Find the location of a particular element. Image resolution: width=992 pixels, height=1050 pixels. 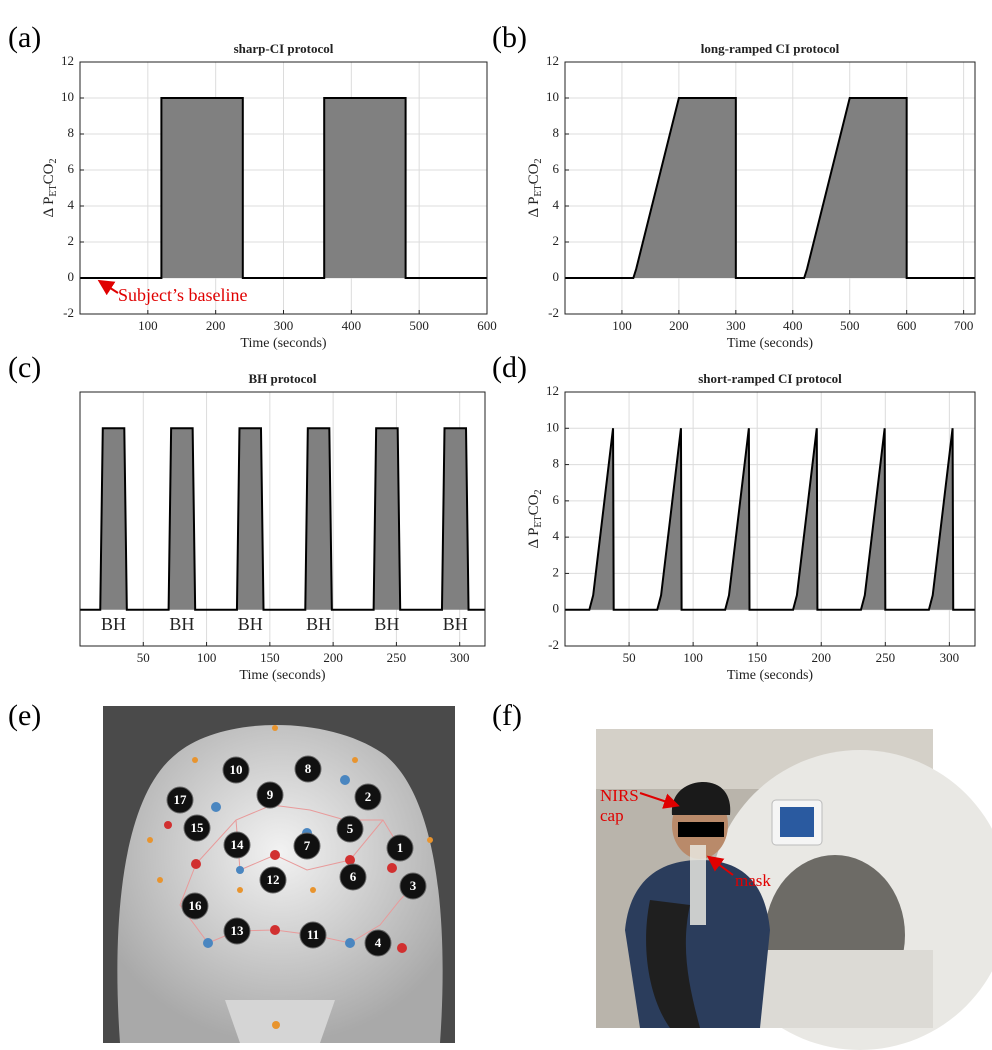

panel-label: (b) is located at coordinates (509, 37).